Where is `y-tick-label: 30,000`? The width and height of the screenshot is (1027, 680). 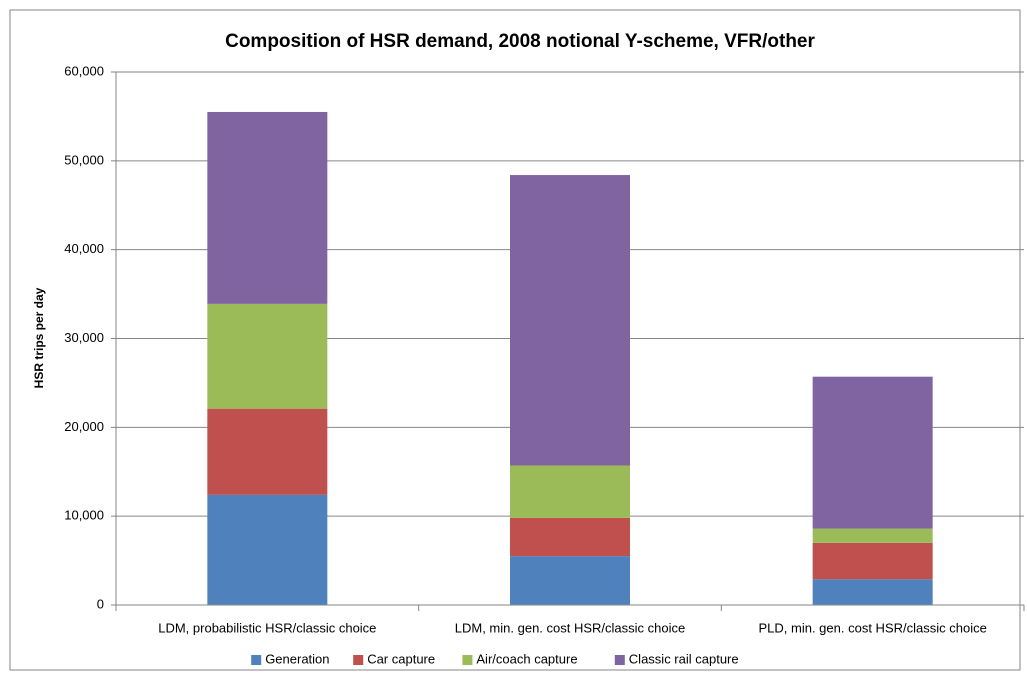 y-tick-label: 30,000 is located at coordinates (84, 337).